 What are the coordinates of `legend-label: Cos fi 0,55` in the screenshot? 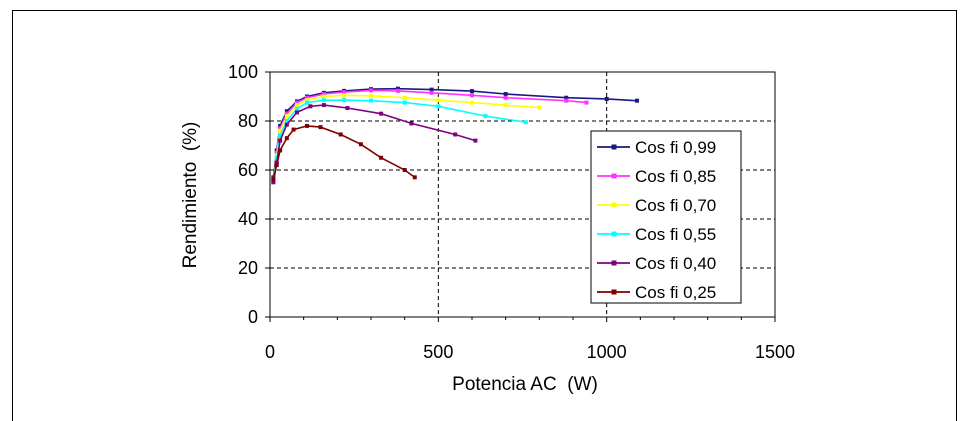 It's located at (675, 234).